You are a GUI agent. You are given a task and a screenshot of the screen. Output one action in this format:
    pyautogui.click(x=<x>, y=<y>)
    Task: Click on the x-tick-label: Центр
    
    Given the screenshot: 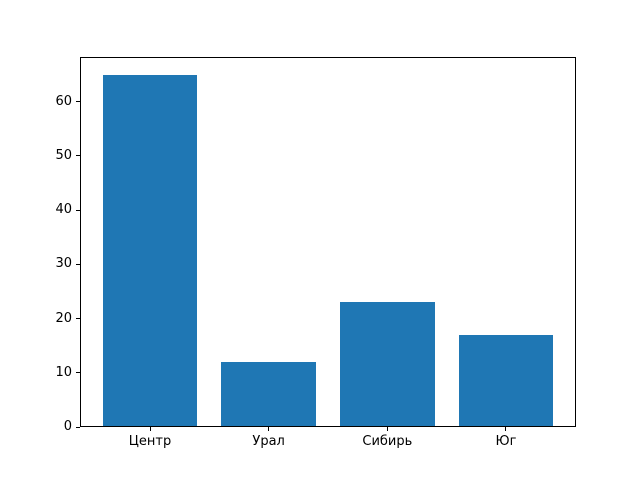 What is the action you would take?
    pyautogui.click(x=150, y=441)
    